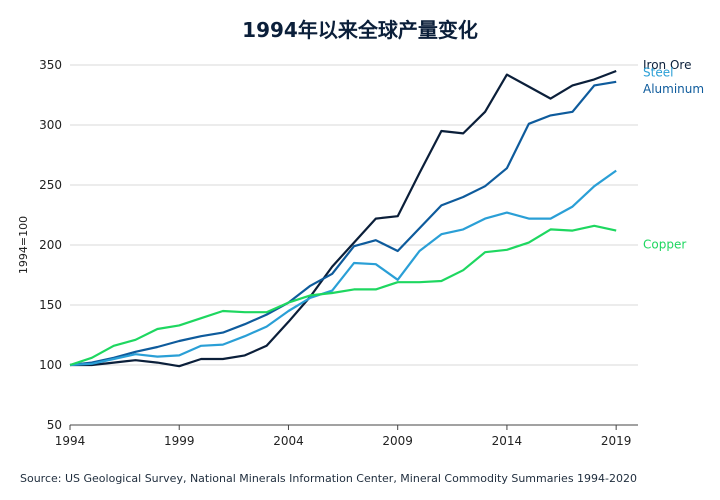  I want to click on x-tick-label: 2014, so click(507, 441).